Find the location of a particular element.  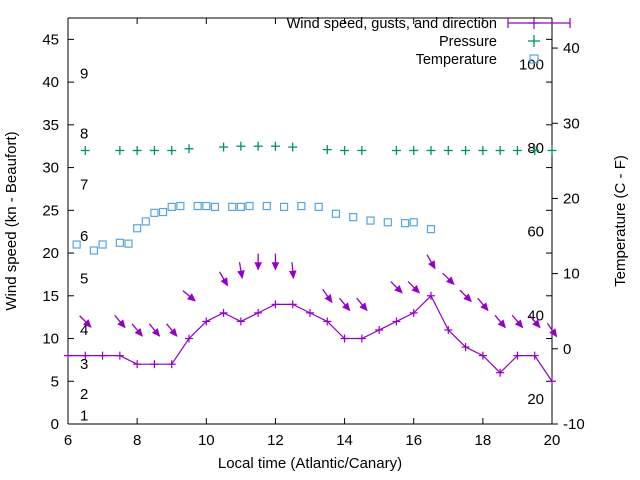

x-tick-label: 6 is located at coordinates (68, 440).